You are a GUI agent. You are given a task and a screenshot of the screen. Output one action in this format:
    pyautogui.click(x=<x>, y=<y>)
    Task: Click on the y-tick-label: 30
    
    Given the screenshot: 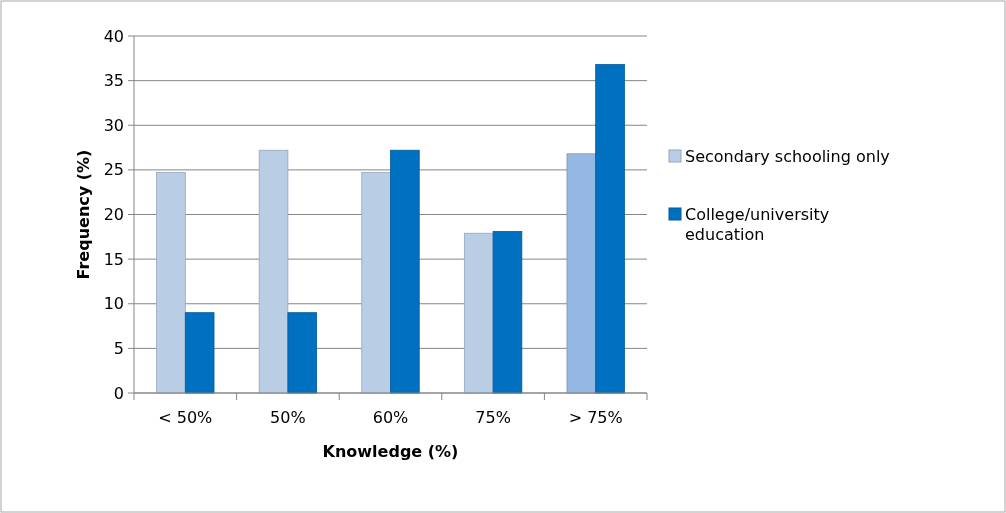 What is the action you would take?
    pyautogui.click(x=113, y=125)
    